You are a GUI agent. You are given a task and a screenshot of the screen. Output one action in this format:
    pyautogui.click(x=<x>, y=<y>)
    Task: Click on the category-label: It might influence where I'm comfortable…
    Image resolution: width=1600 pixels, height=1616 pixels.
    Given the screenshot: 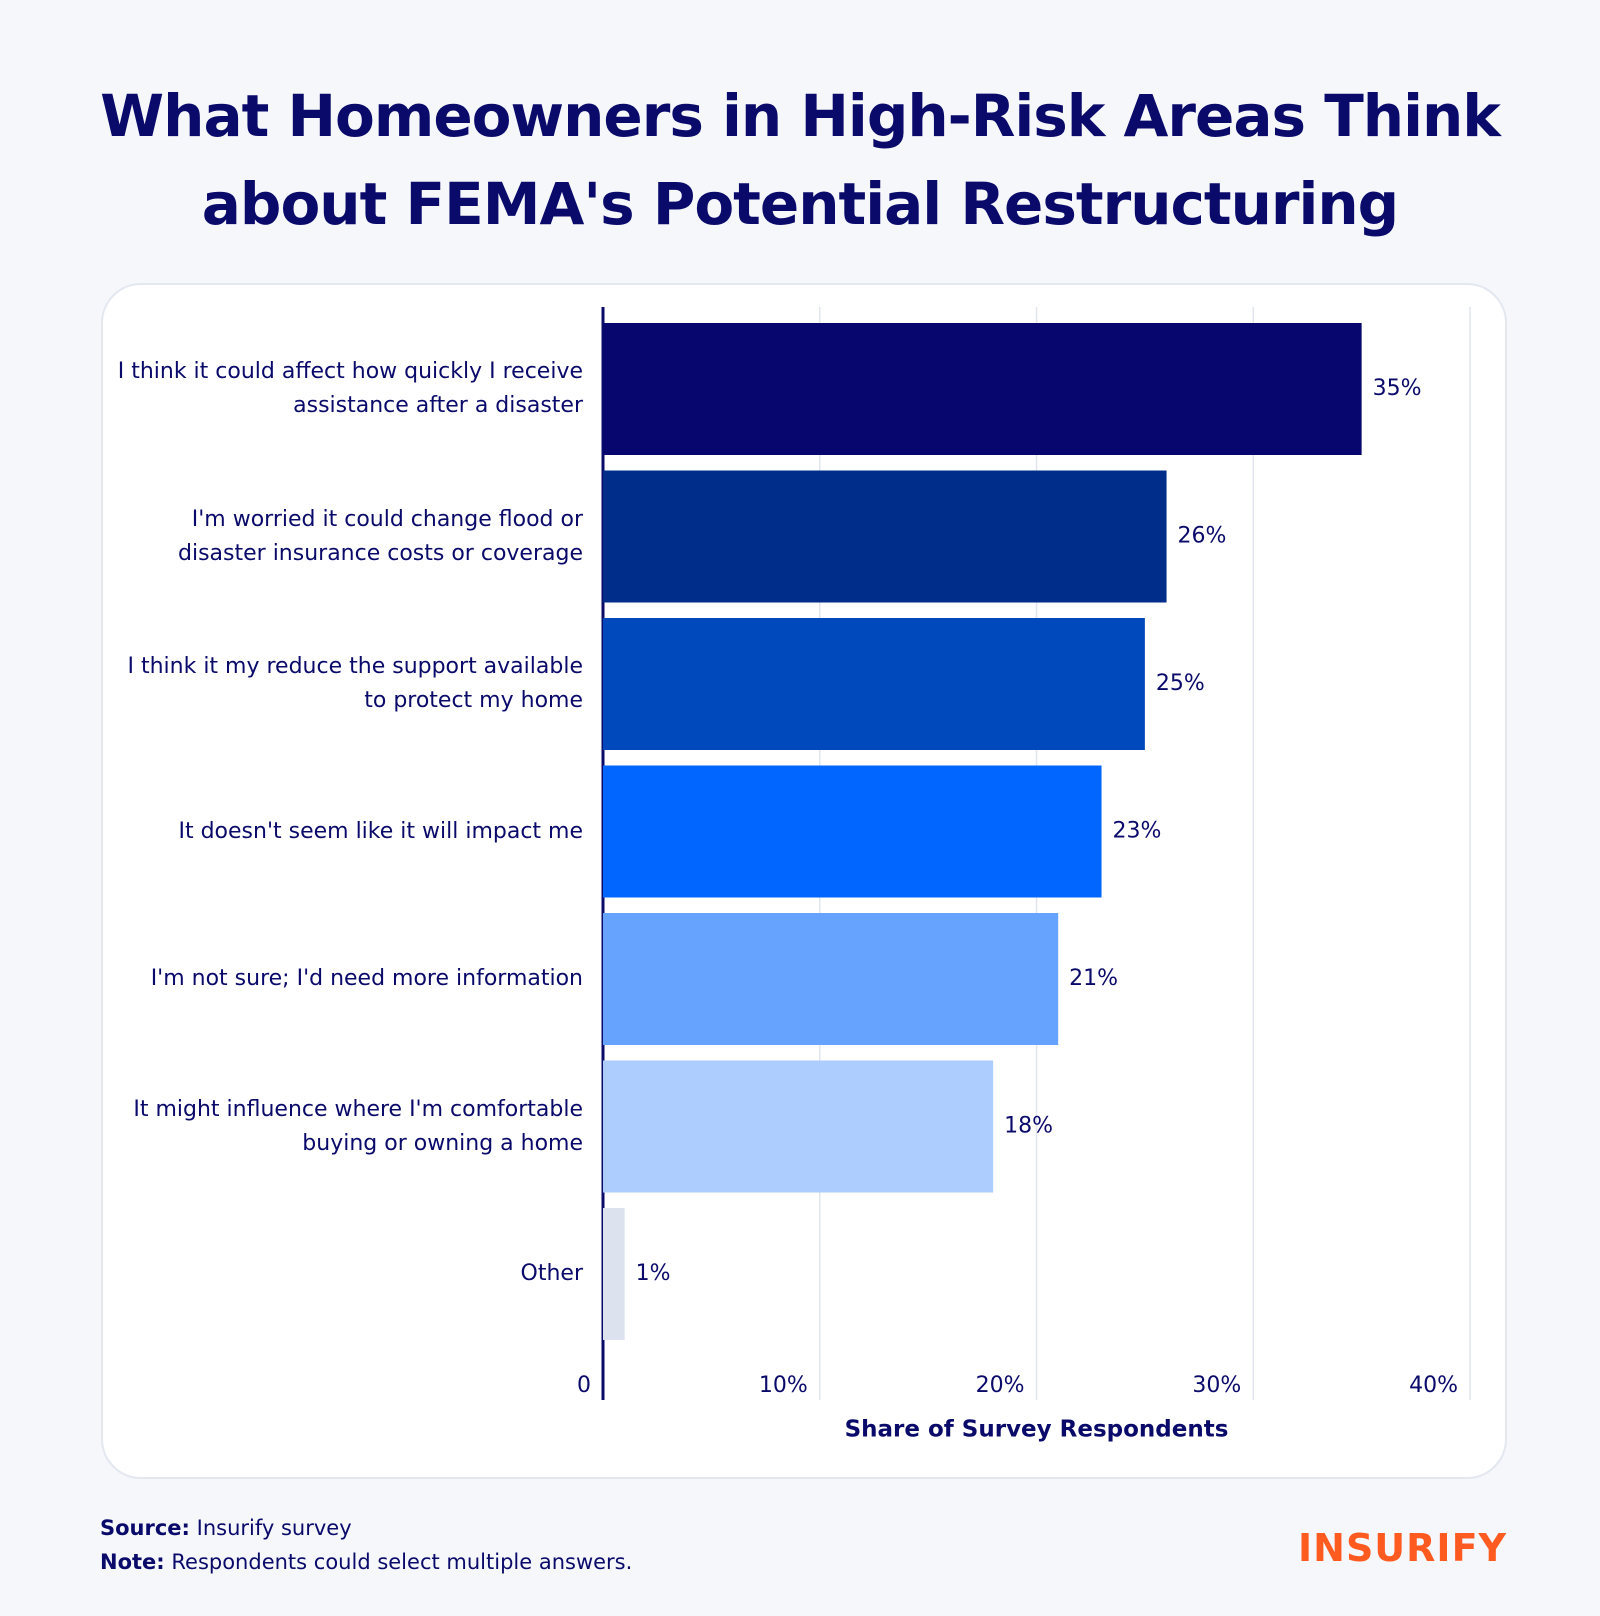 What is the action you would take?
    pyautogui.click(x=358, y=1126)
    